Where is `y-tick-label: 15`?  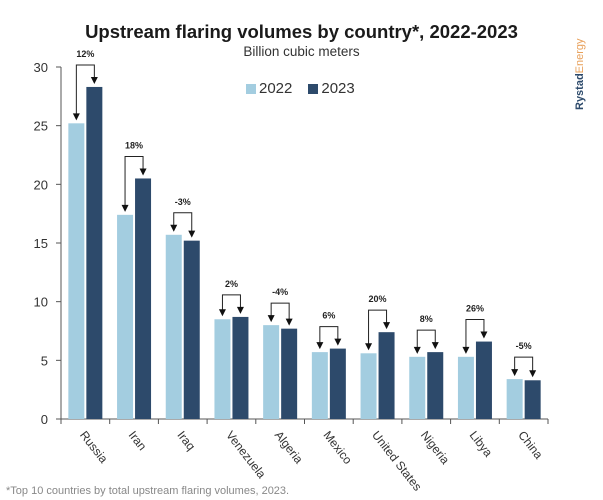 y-tick-label: 15 is located at coordinates (41, 243).